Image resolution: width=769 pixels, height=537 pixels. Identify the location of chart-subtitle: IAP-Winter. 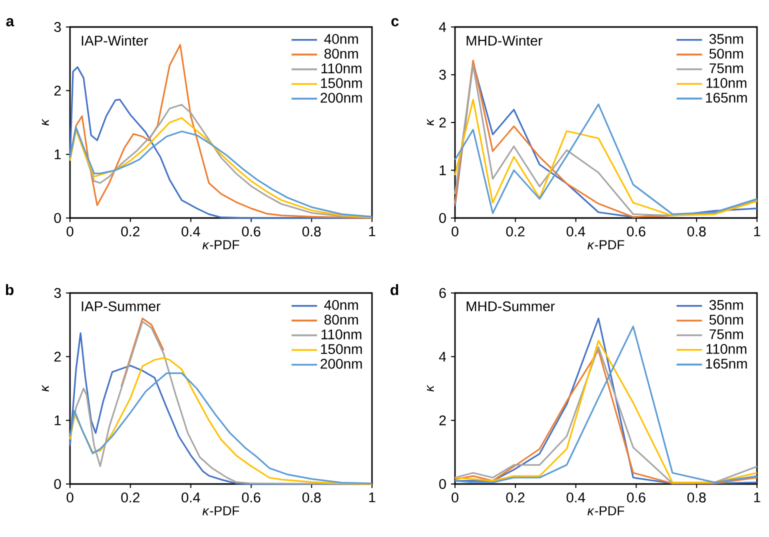
(115, 40).